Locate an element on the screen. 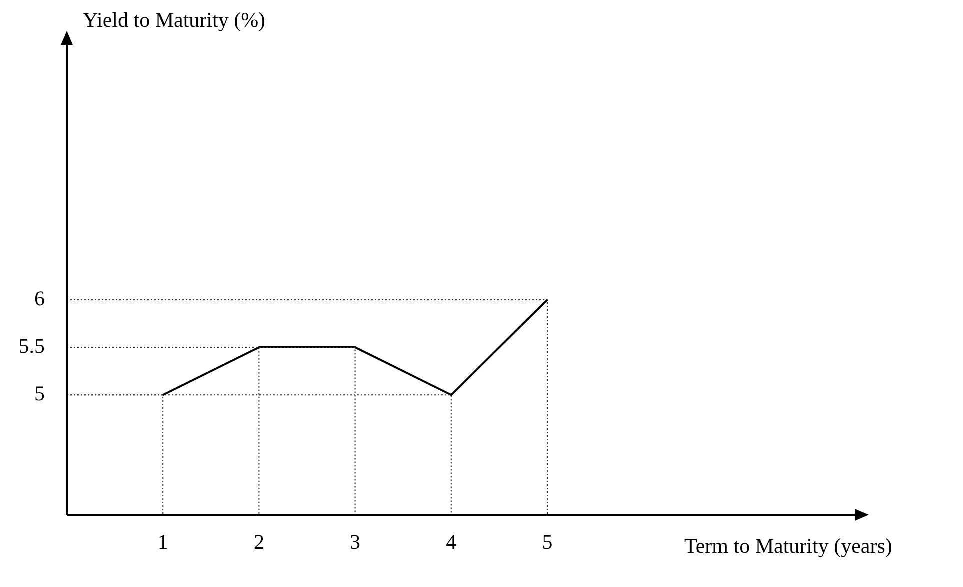  x-tick-label: 1 is located at coordinates (163, 542).